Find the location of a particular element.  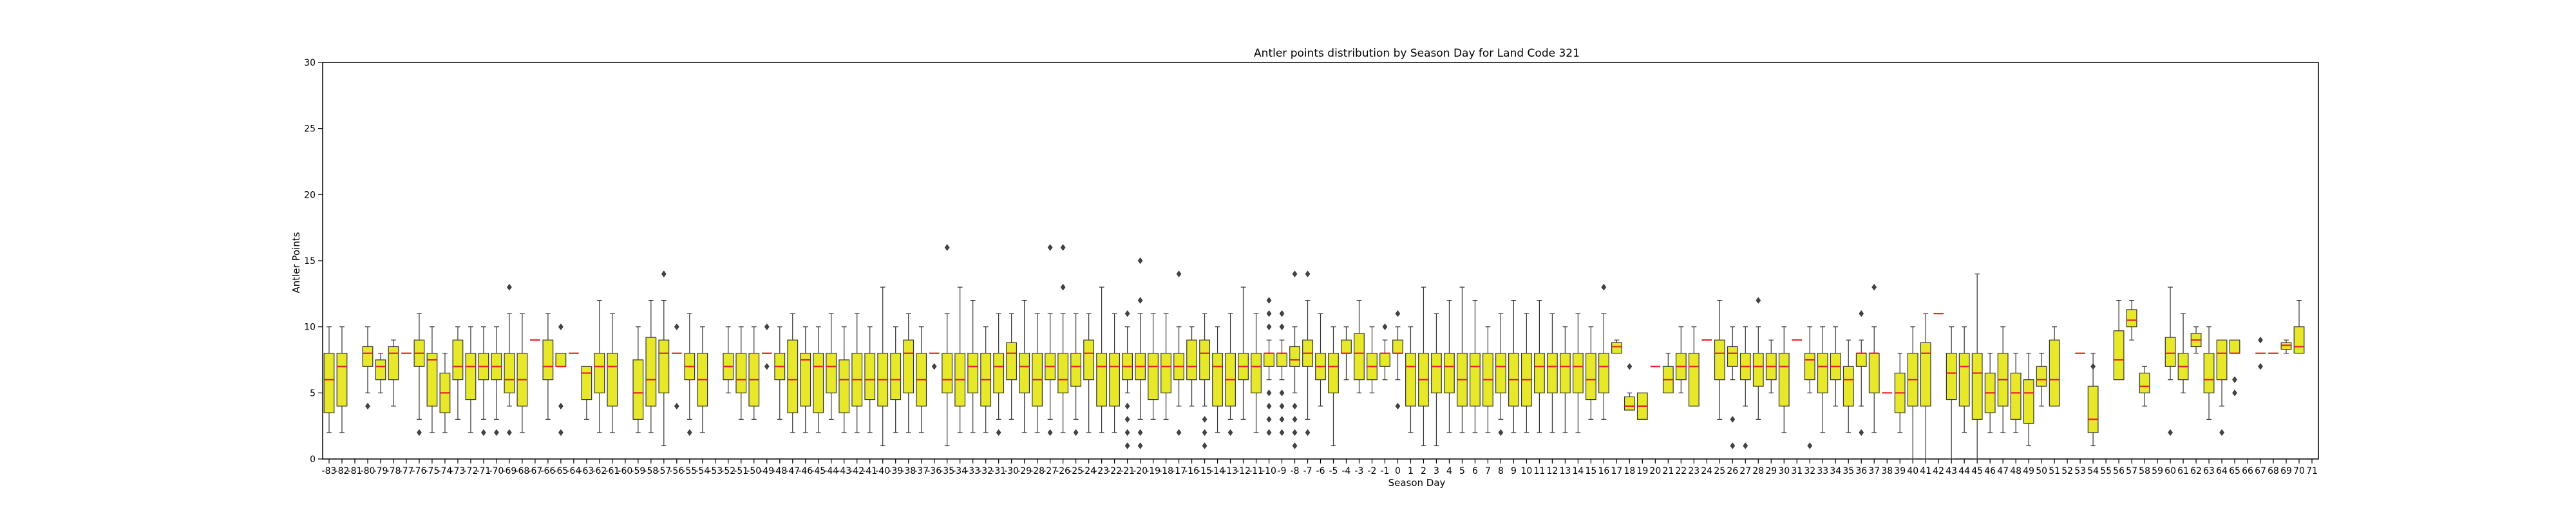

x-tick-label: -6 is located at coordinates (1320, 471).